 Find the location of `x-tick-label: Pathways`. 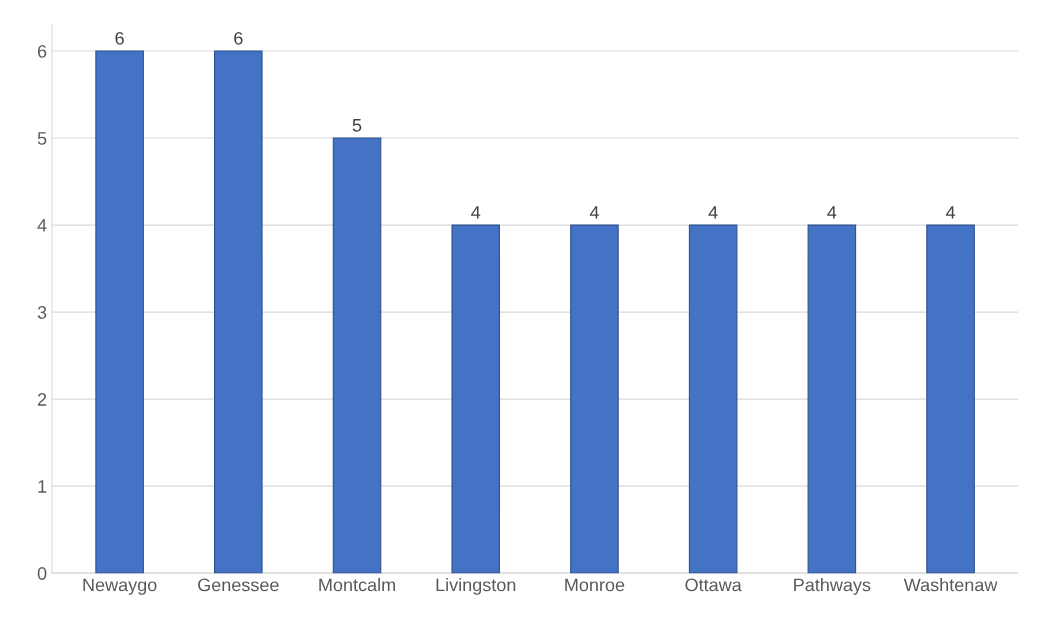

x-tick-label: Pathways is located at coordinates (832, 586).